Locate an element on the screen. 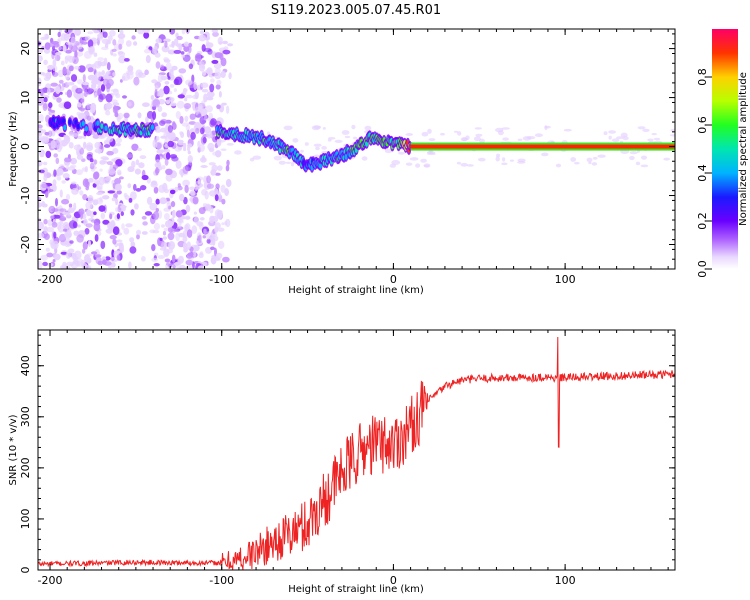  snr-xtick-label: -200 is located at coordinates (50, 580).